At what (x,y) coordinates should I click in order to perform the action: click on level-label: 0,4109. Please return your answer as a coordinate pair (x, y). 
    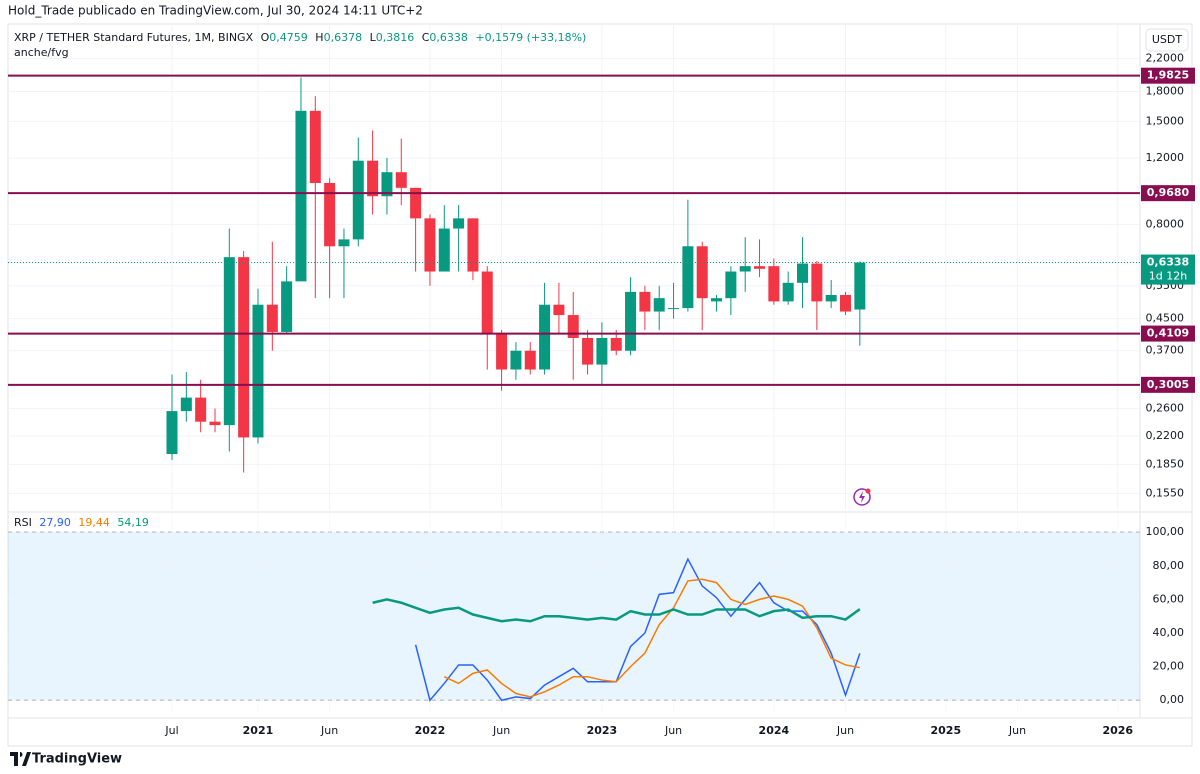
    Looking at the image, I should click on (1168, 333).